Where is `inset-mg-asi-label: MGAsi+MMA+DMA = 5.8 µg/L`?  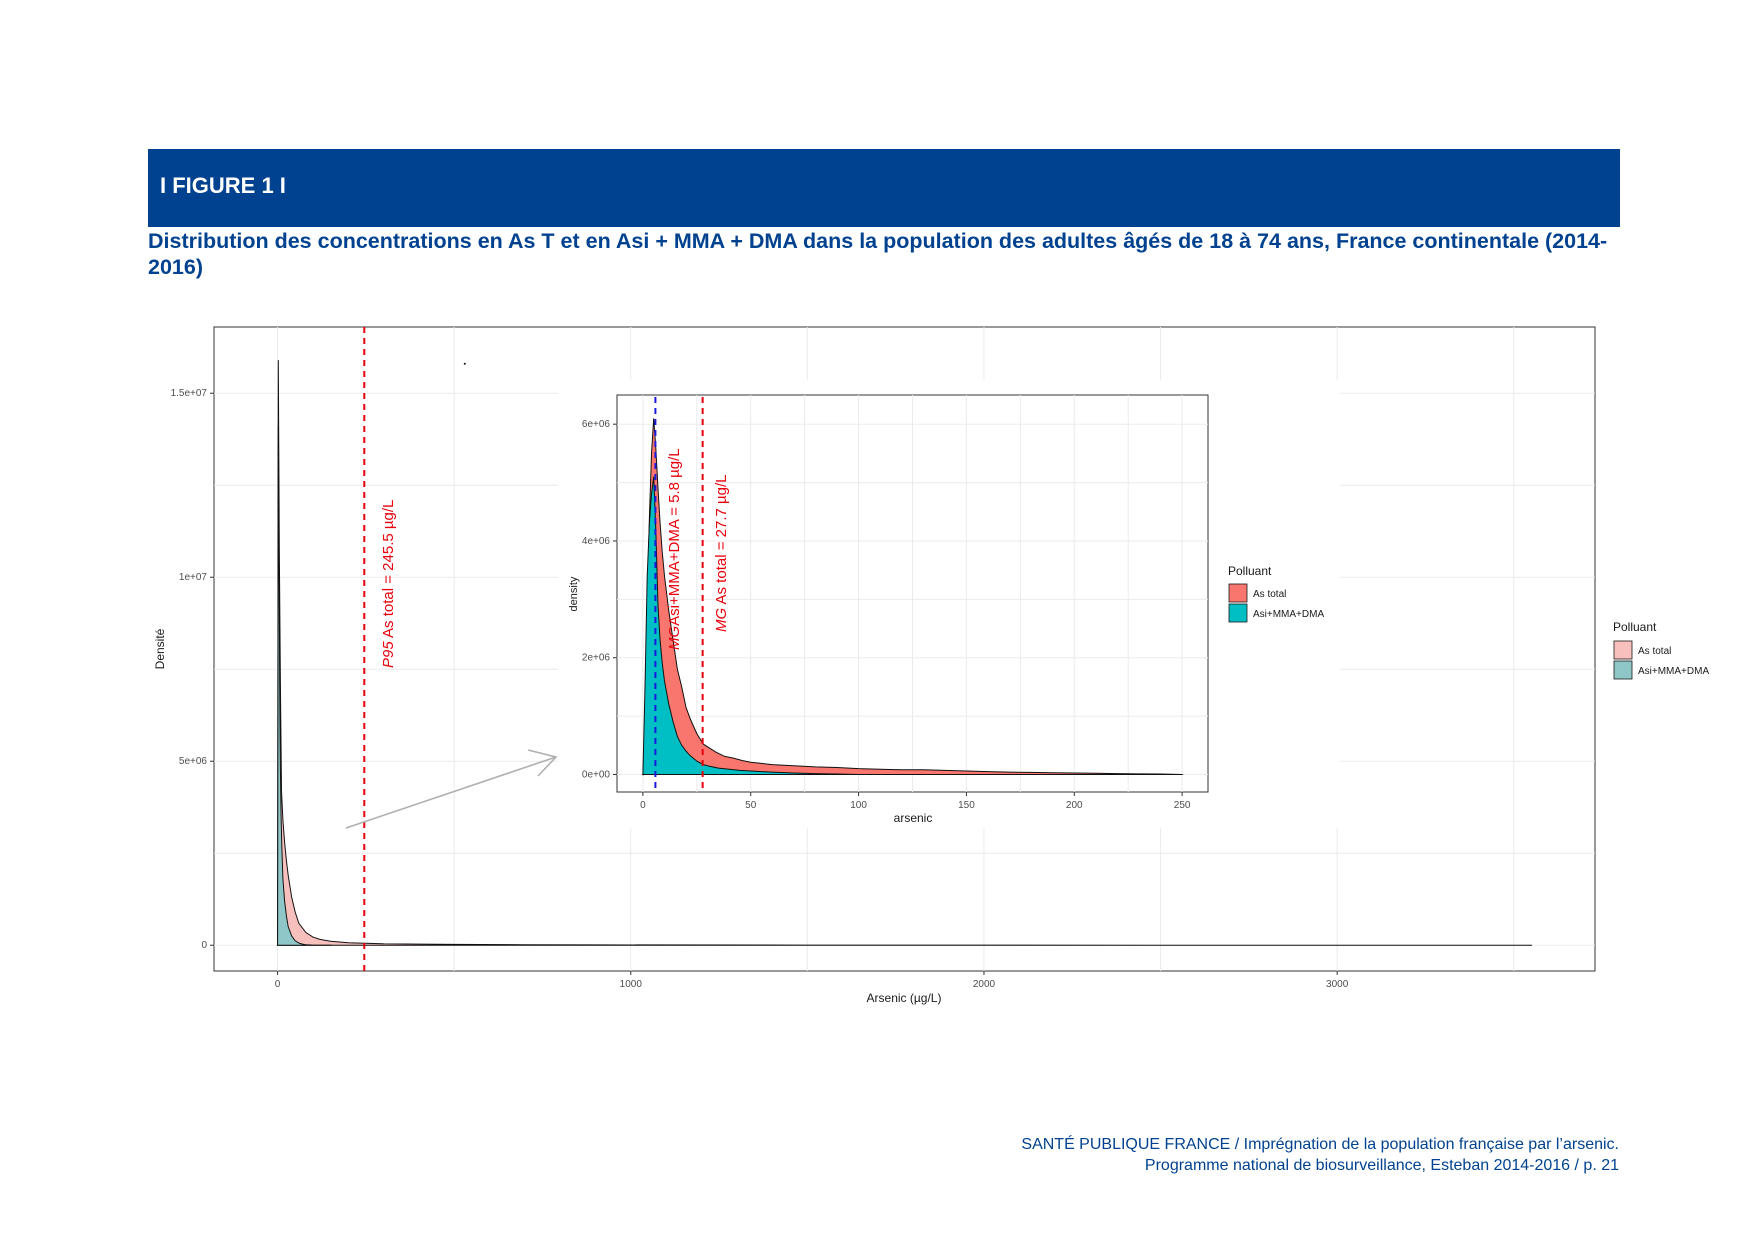
inset-mg-asi-label: MGAsi+MMA+DMA = 5.8 µg/L is located at coordinates (674, 549).